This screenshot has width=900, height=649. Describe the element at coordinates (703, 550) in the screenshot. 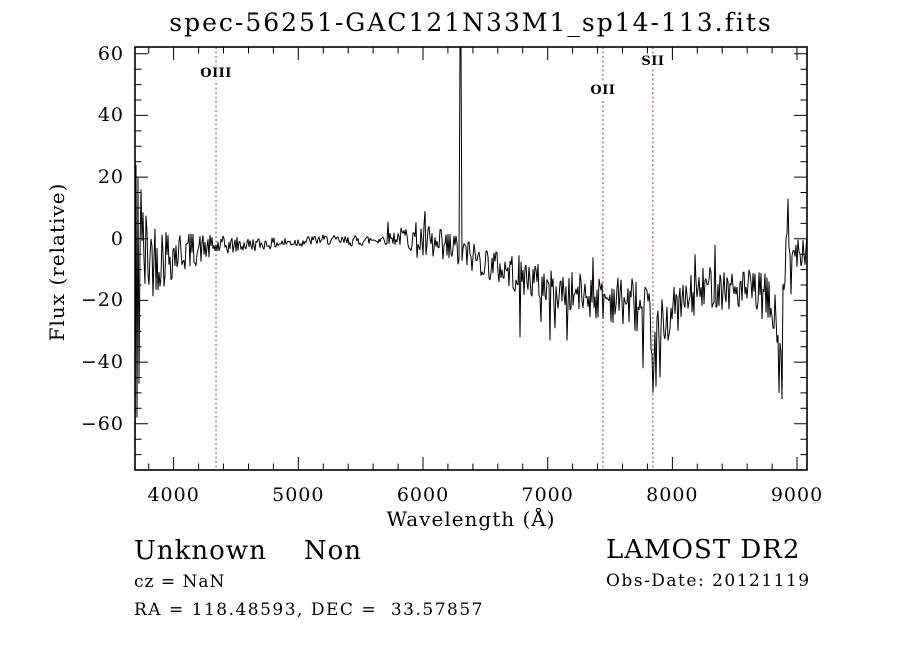

I see `survey-release-text: LAMOST DR2` at that location.